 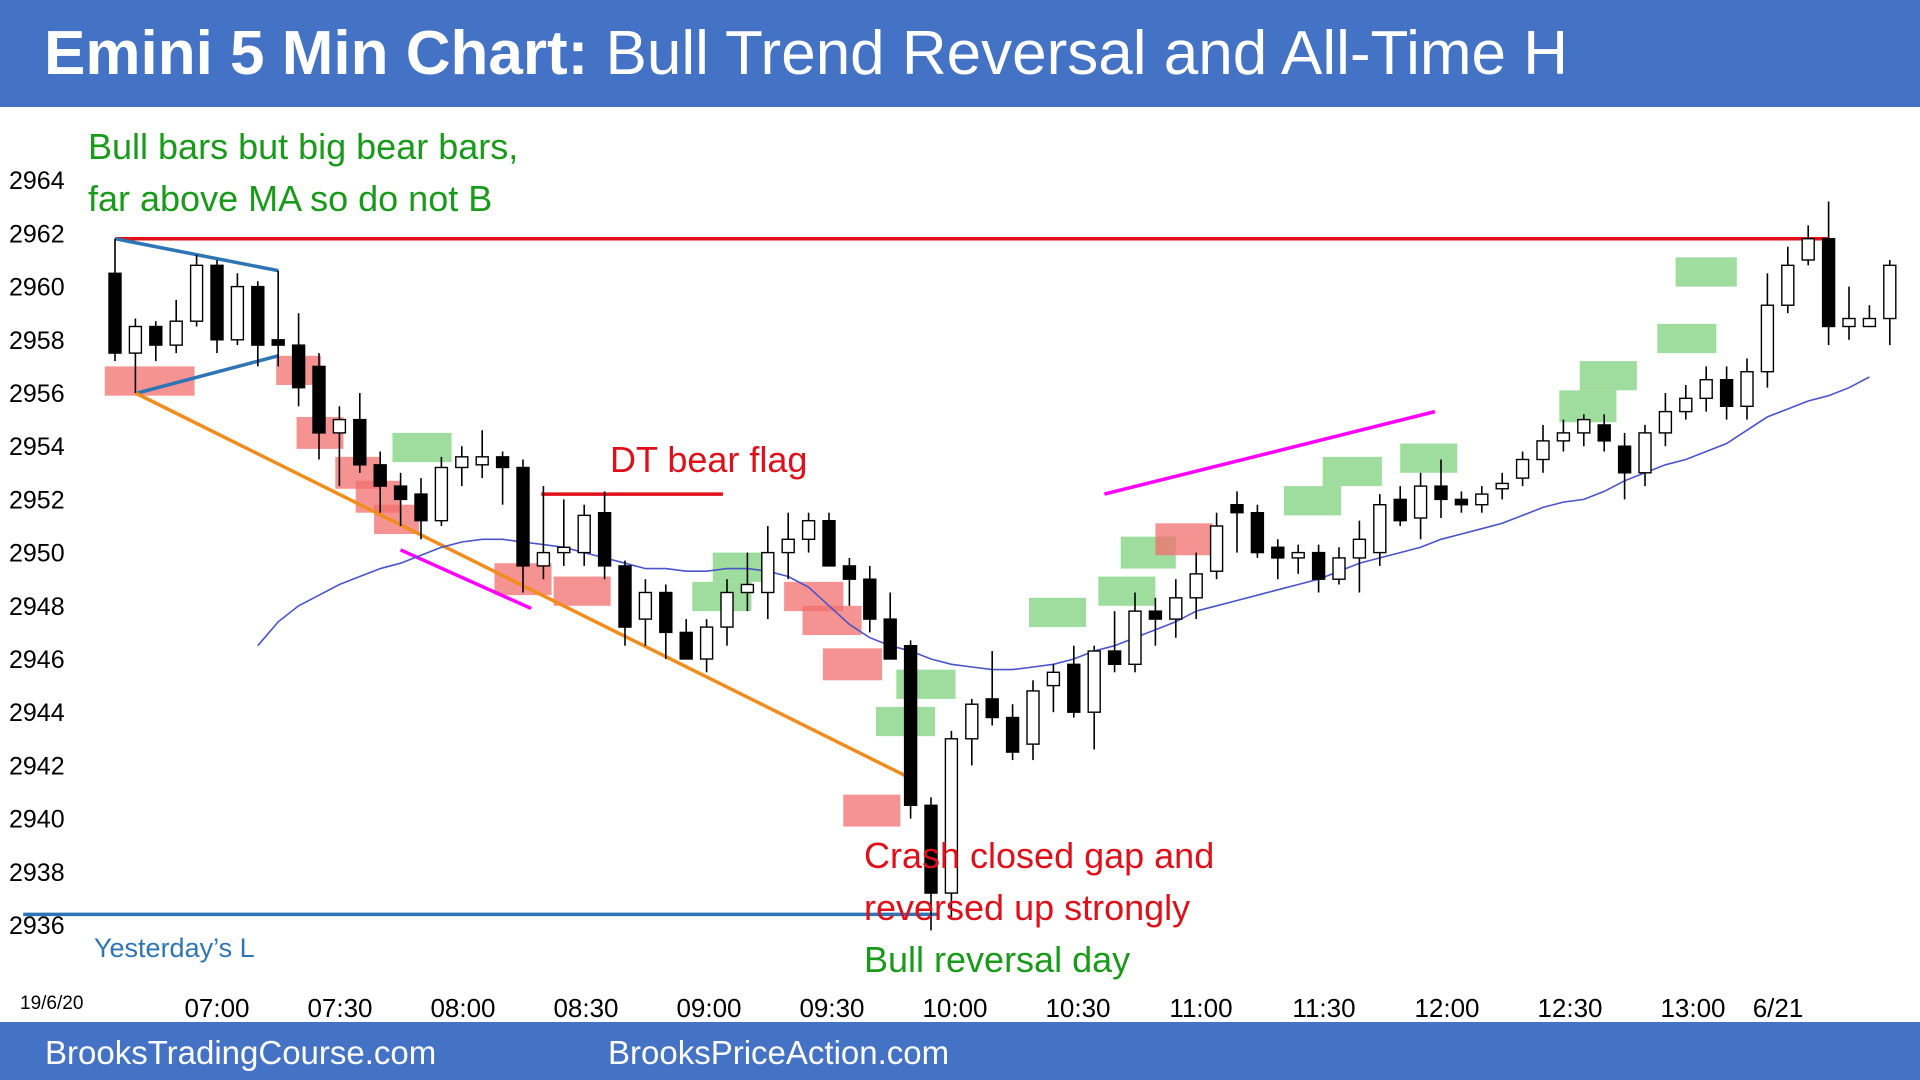 I want to click on x-tick-label: 12:00, so click(x=1446, y=1007).